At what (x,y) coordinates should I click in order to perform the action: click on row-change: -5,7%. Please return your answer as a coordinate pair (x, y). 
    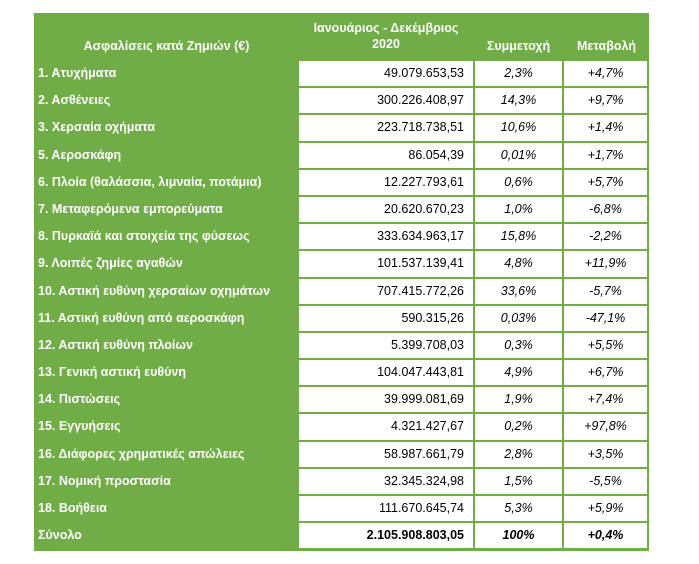
    Looking at the image, I should click on (605, 291).